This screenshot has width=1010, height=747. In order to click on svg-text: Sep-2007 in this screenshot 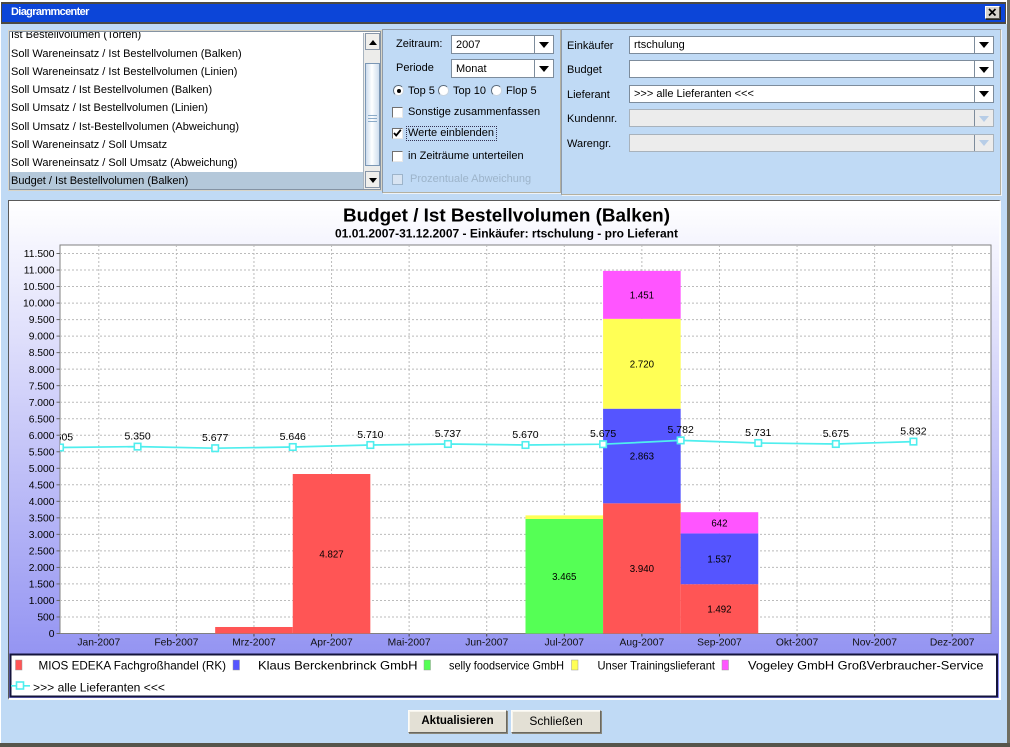, I will do `click(719, 643)`.